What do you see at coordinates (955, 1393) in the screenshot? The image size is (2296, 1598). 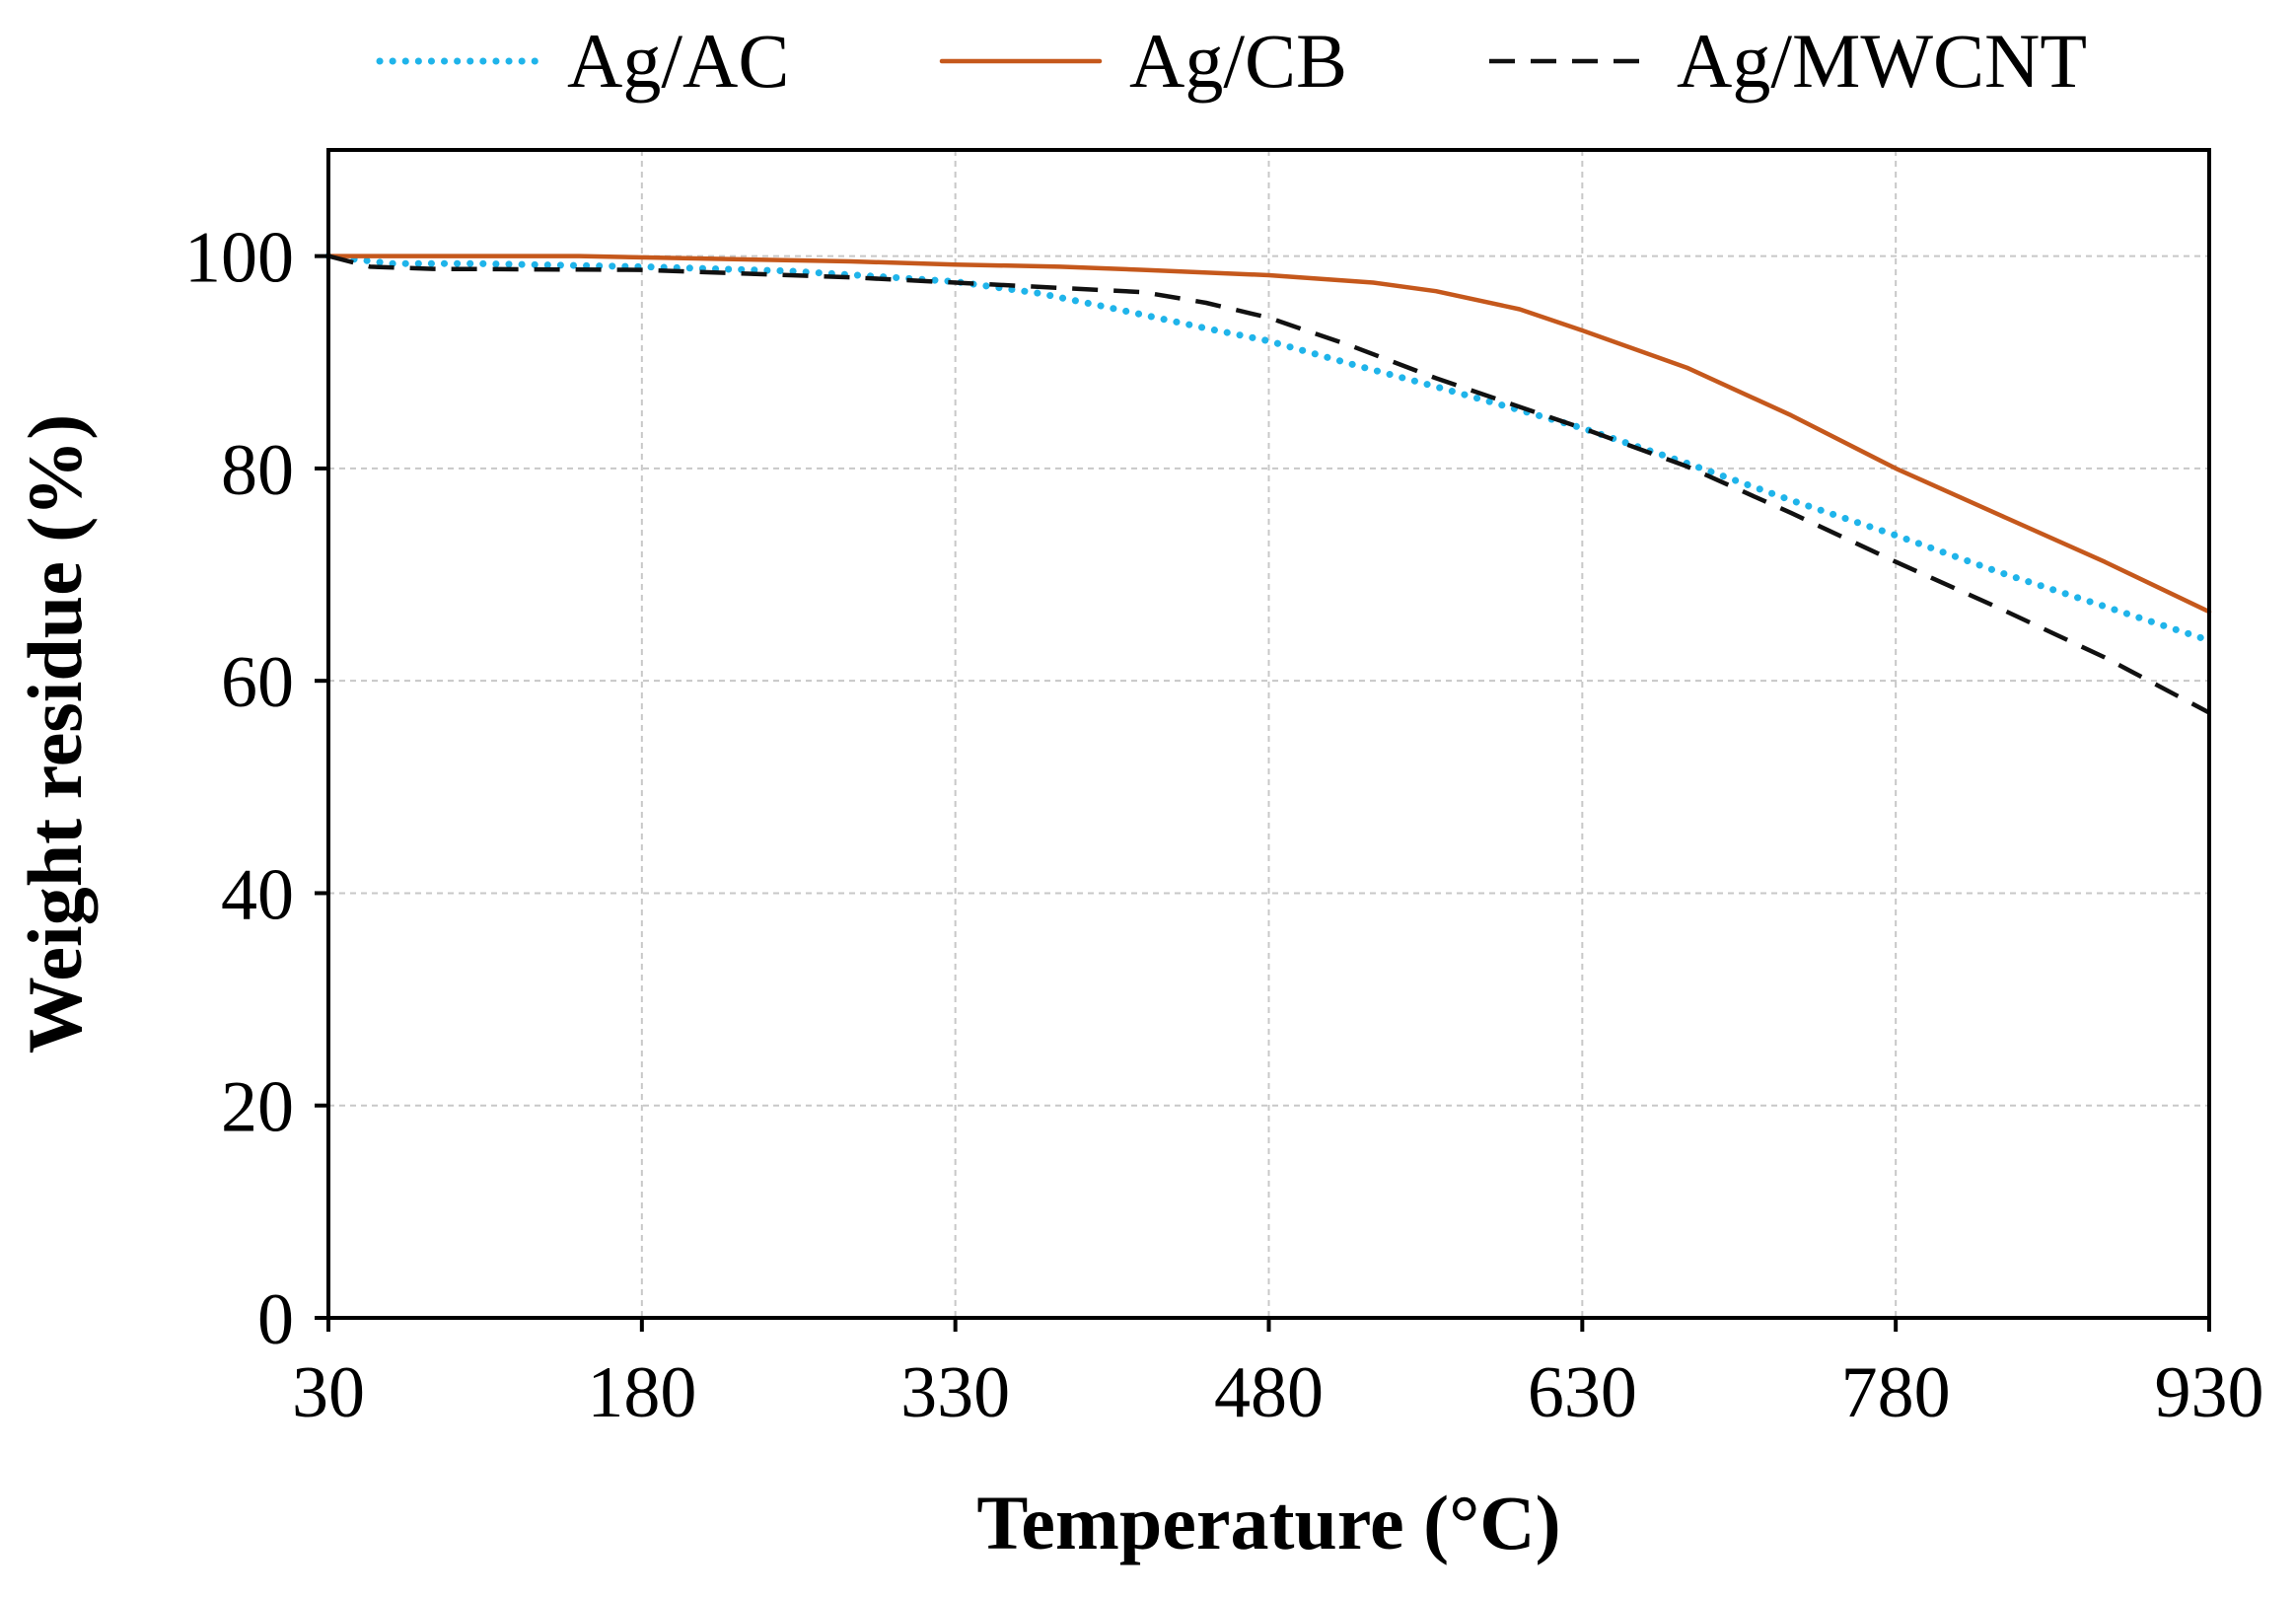 I see `x-tick-label: 330` at bounding box center [955, 1393].